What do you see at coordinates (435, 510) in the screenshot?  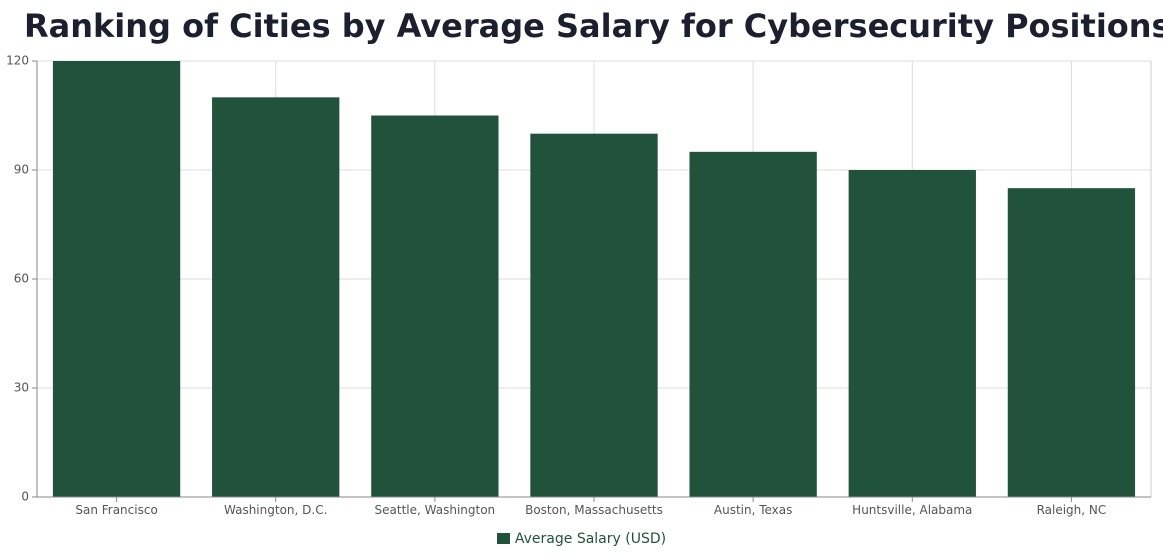 I see `x-tick-label-2: Seattle, Washington` at bounding box center [435, 510].